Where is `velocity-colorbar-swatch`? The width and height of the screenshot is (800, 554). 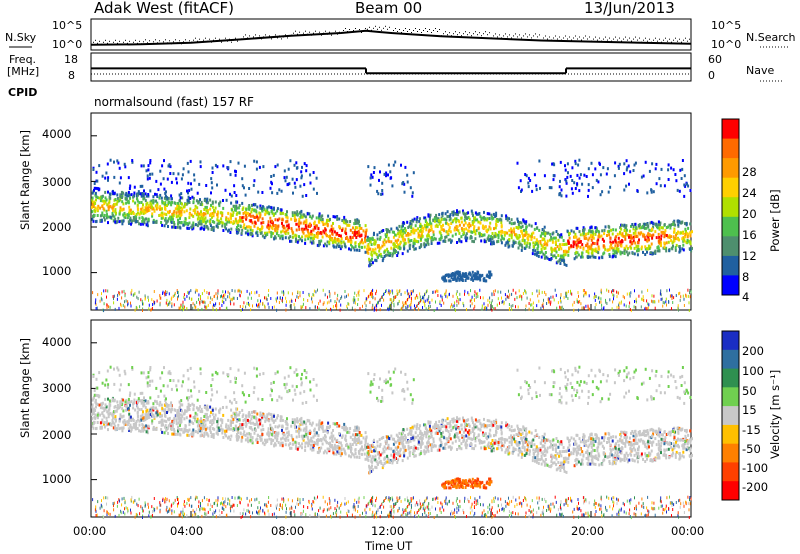
velocity-colorbar-swatch is located at coordinates (730, 491).